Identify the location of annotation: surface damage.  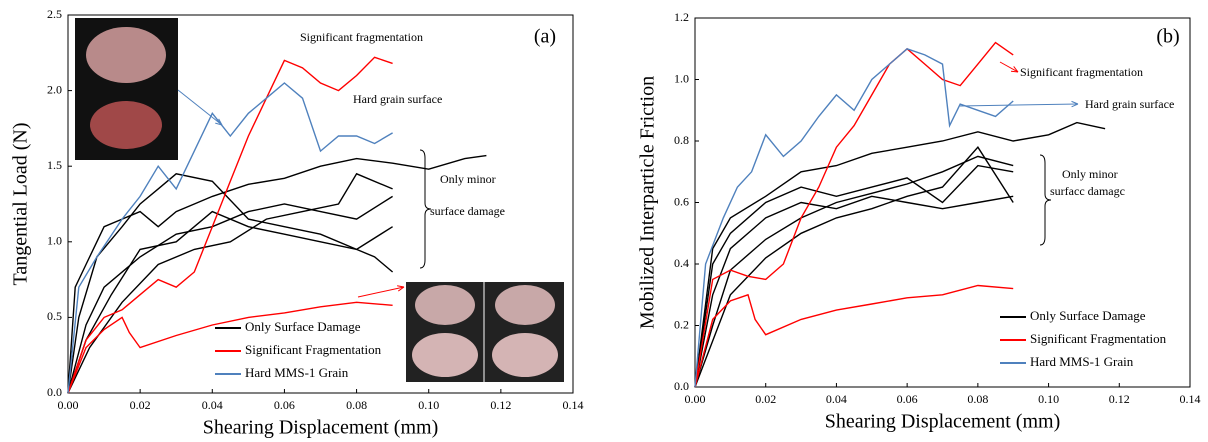
(467, 211).